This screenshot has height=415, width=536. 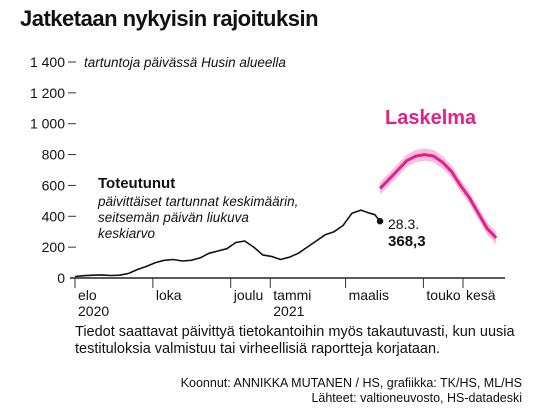 What do you see at coordinates (227, 243) in the screenshot?
I see `actual-series-line` at bounding box center [227, 243].